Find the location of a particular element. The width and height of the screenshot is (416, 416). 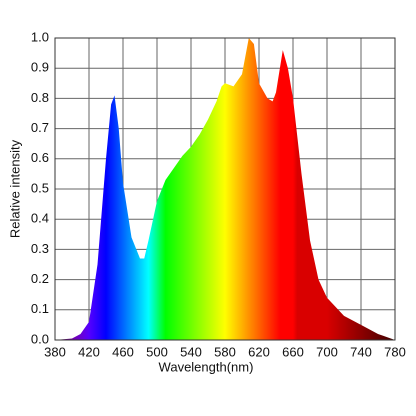

y-axis-label: Relative intensity is located at coordinates (14, 188).